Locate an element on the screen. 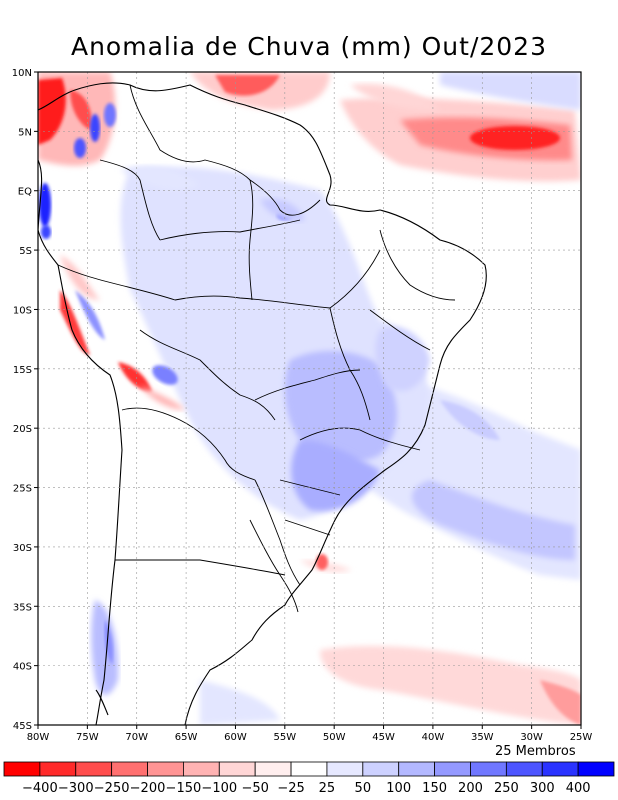 This screenshot has width=618, height=800. southern-ocean-negative-core is located at coordinates (560, 702).